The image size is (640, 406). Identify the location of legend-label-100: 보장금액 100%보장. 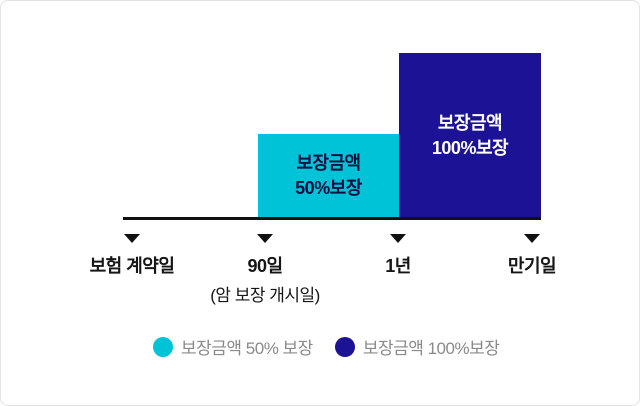
(431, 348).